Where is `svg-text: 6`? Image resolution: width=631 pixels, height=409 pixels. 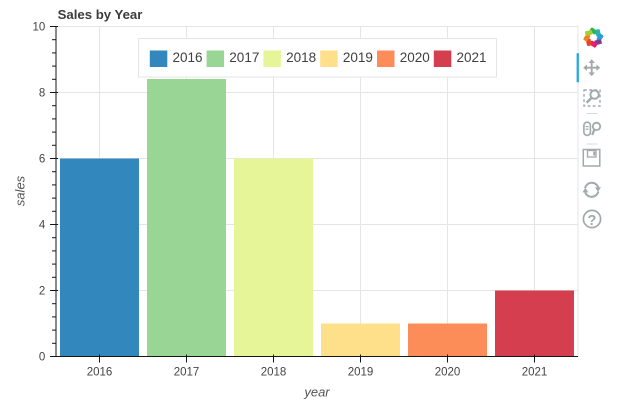 svg-text: 6 is located at coordinates (42, 160).